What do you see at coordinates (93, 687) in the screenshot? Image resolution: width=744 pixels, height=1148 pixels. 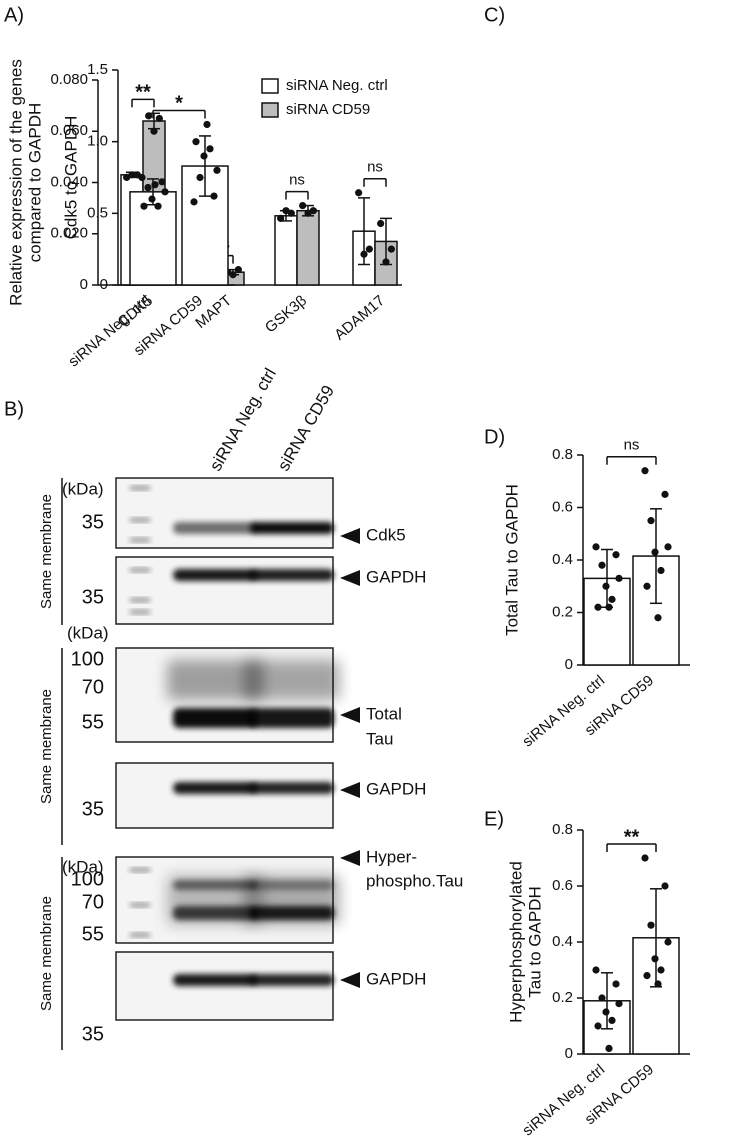 I see `marker-label: 70` at bounding box center [93, 687].